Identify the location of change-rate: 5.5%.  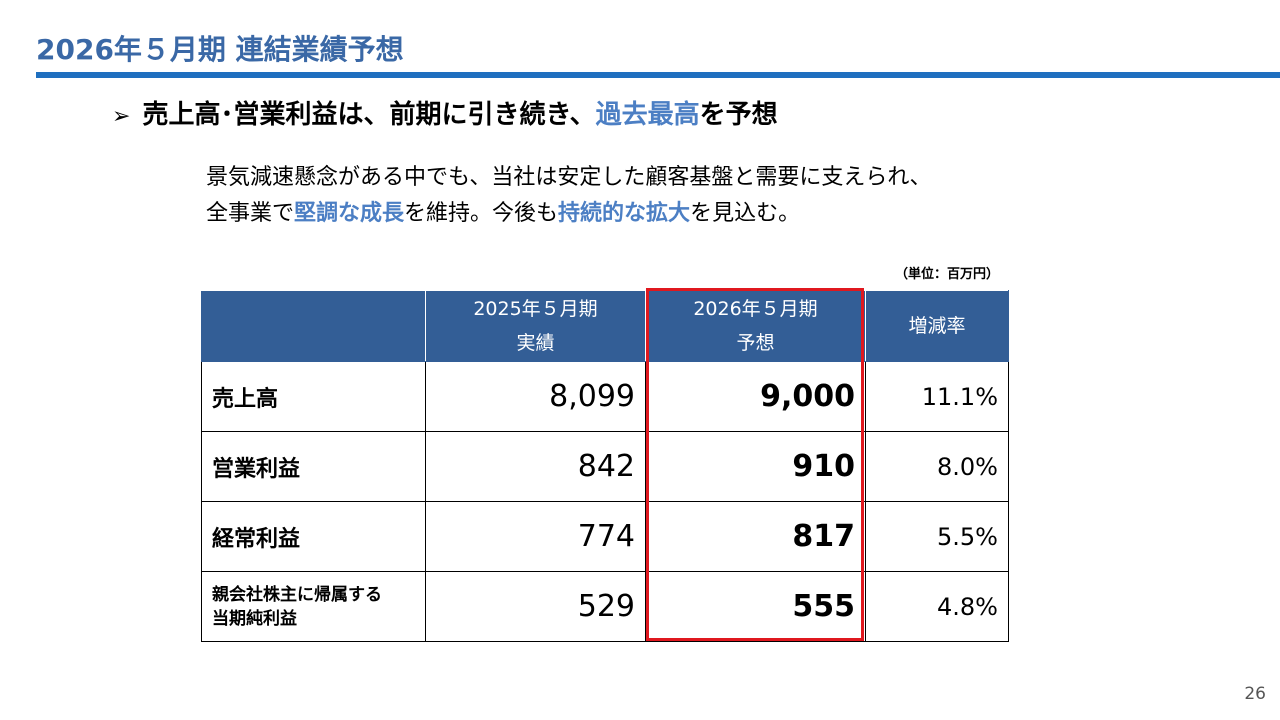
(937, 536).